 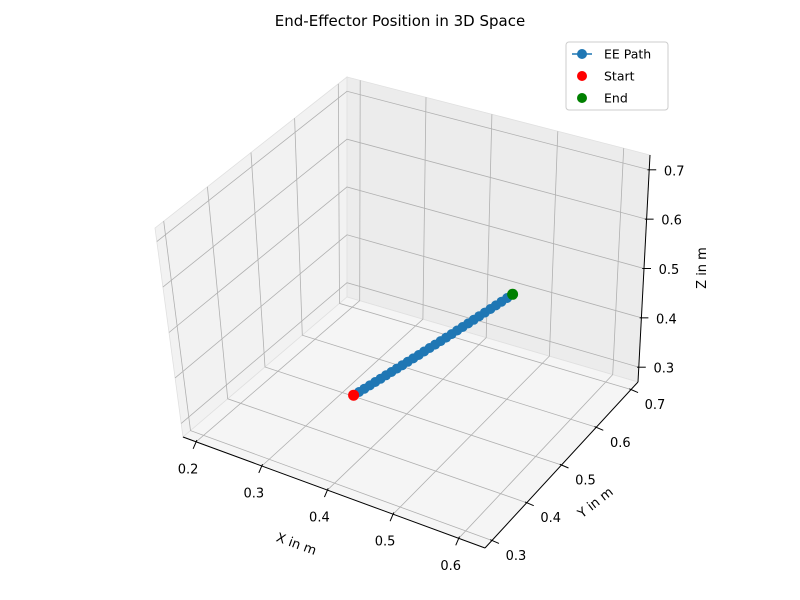 What do you see at coordinates (495, 541) in the screenshot?
I see `y-tick-0-mark` at bounding box center [495, 541].